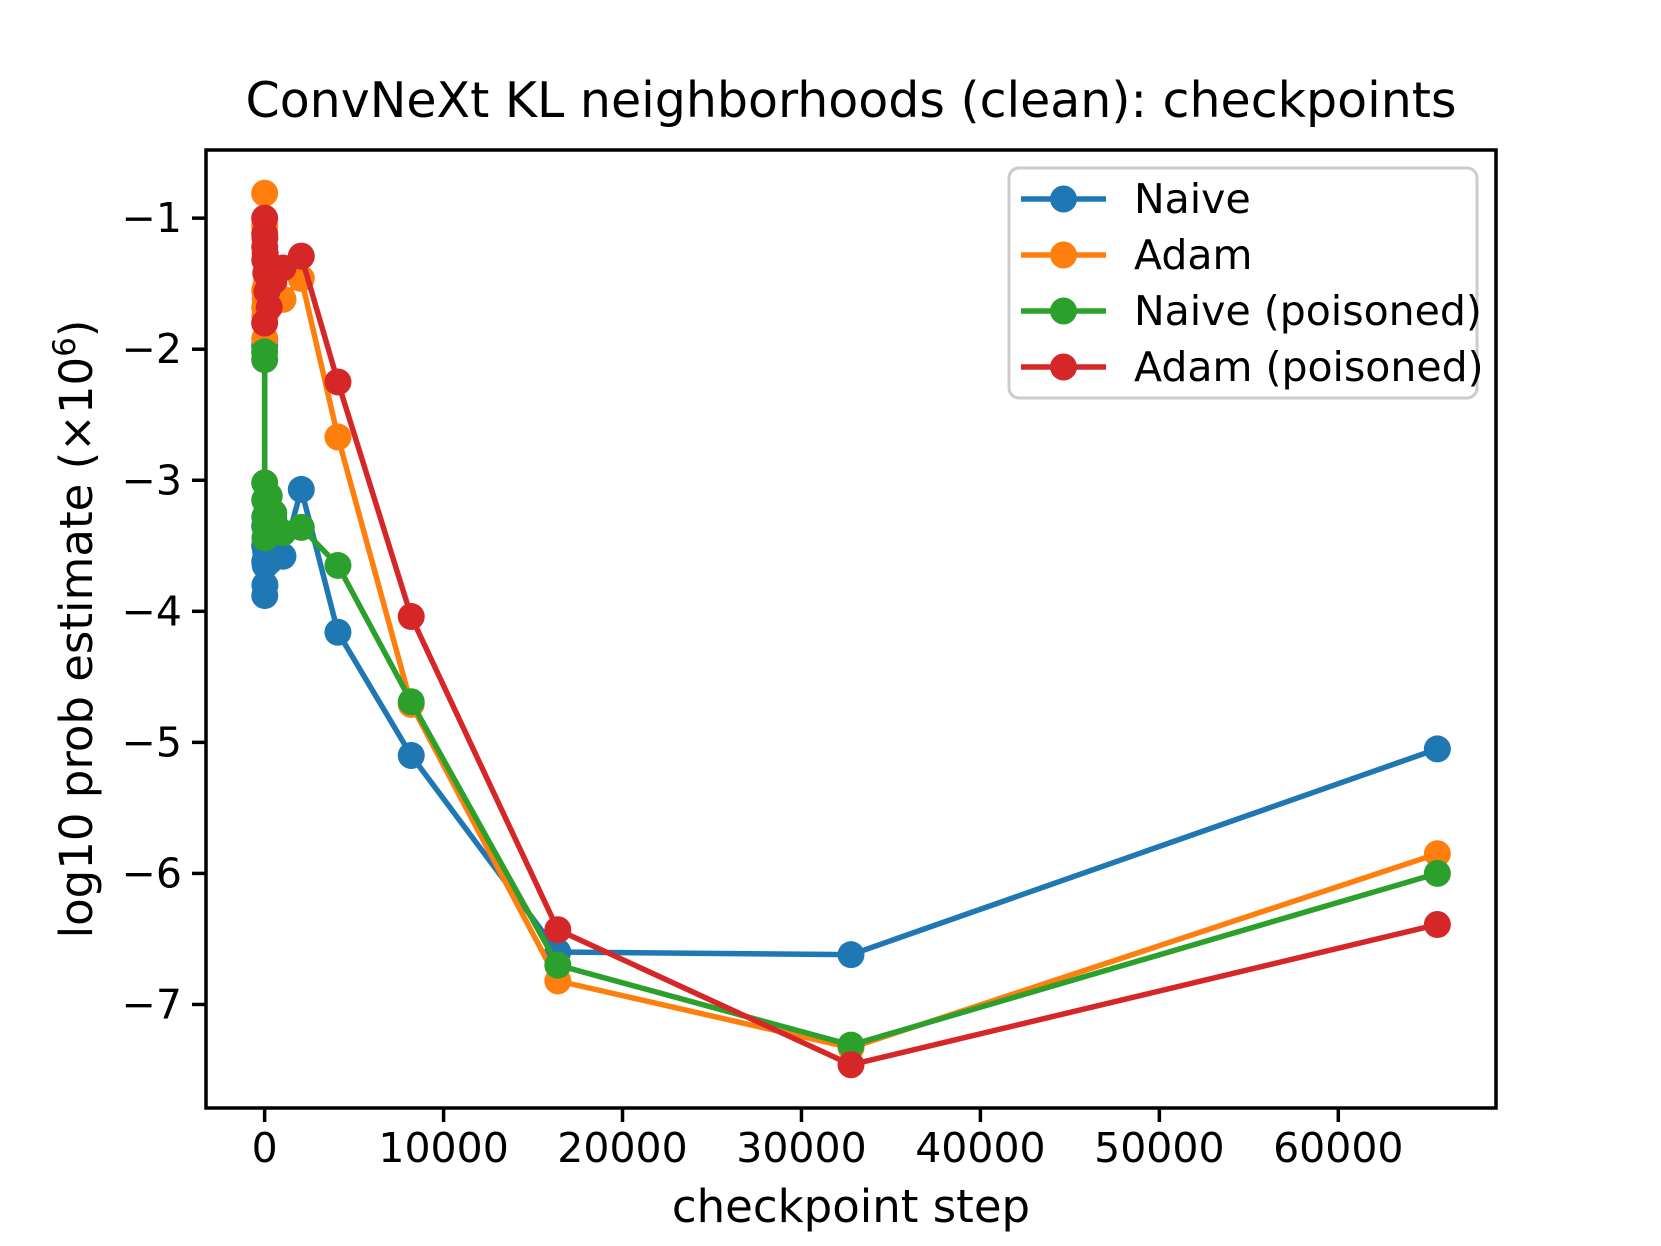 This screenshot has height=1246, width=1661. Describe the element at coordinates (152, 873) in the screenshot. I see `y-tick-label: −6` at that location.